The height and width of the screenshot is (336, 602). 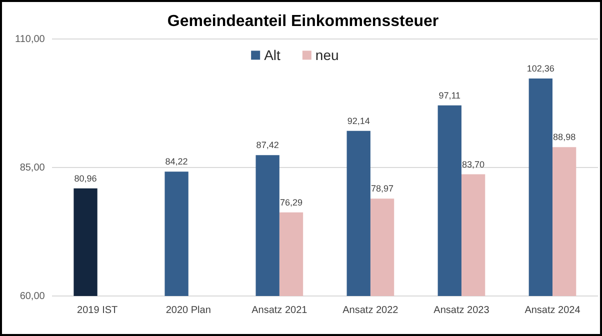 What do you see at coordinates (552, 310) in the screenshot?
I see `x-tick-label: Ansatz 2024` at bounding box center [552, 310].